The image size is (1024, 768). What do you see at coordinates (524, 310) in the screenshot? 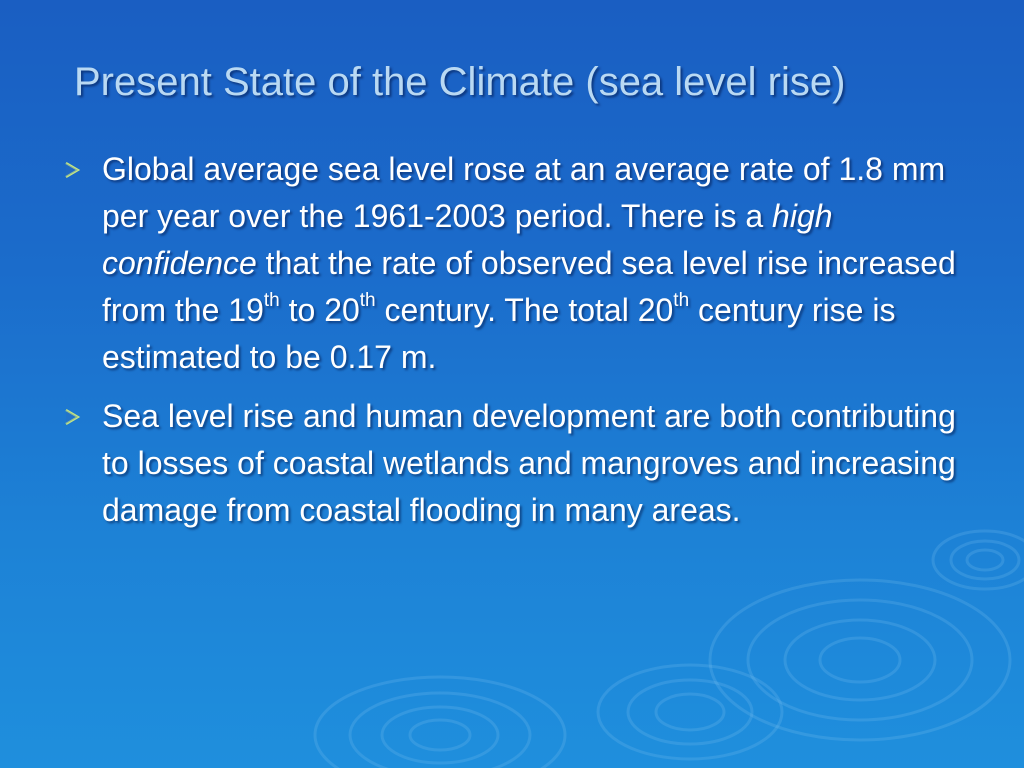
I see `bullet-text-part: century. The total 20` at bounding box center [524, 310].